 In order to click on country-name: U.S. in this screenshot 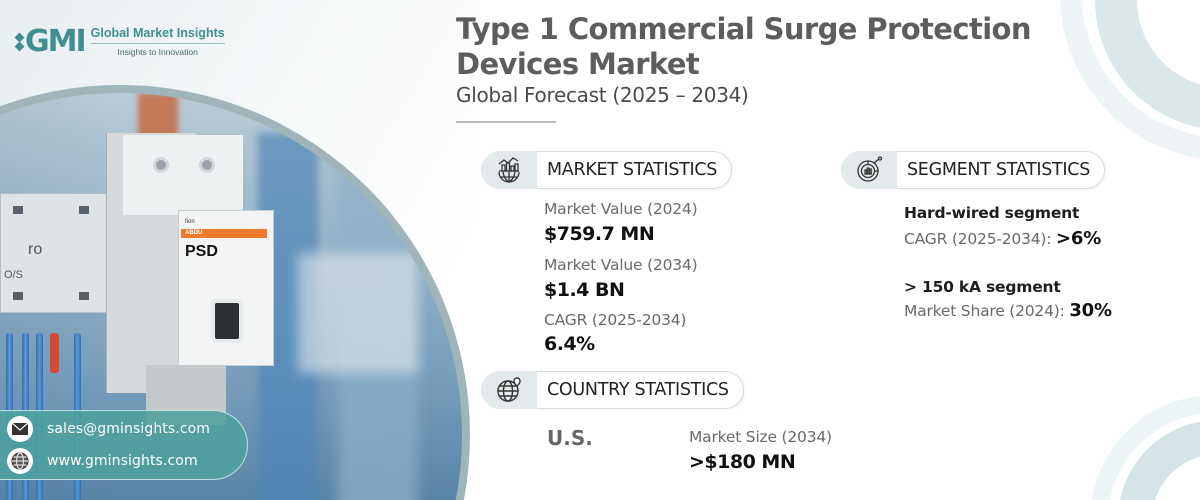, I will do `click(570, 438)`.